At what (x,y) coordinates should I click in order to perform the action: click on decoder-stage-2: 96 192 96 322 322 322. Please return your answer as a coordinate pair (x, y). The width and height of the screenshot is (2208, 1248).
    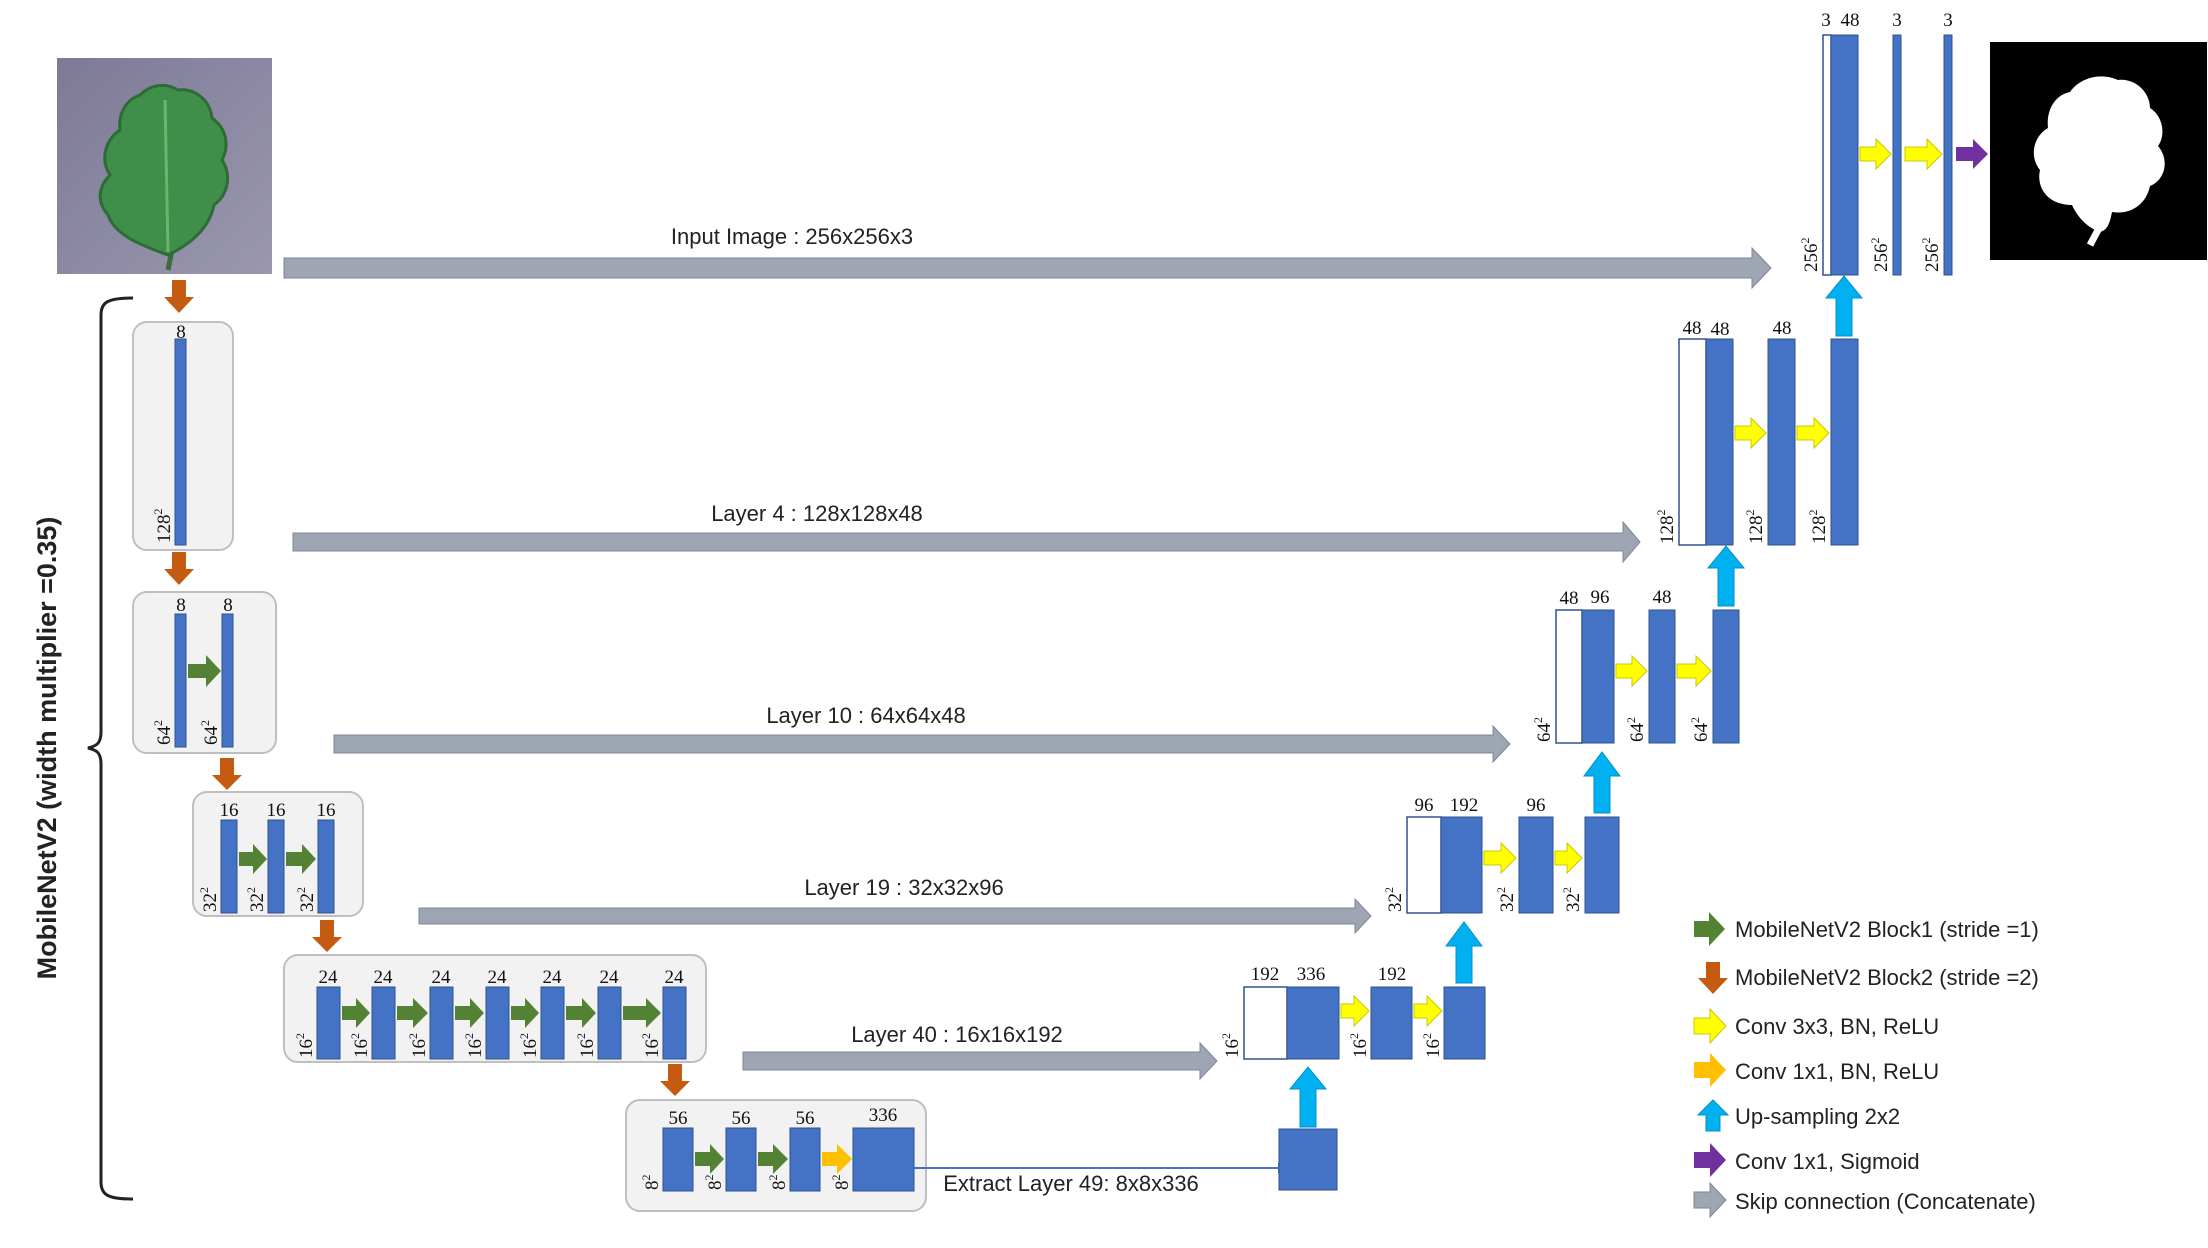
    Looking at the image, I should click on (1501, 854).